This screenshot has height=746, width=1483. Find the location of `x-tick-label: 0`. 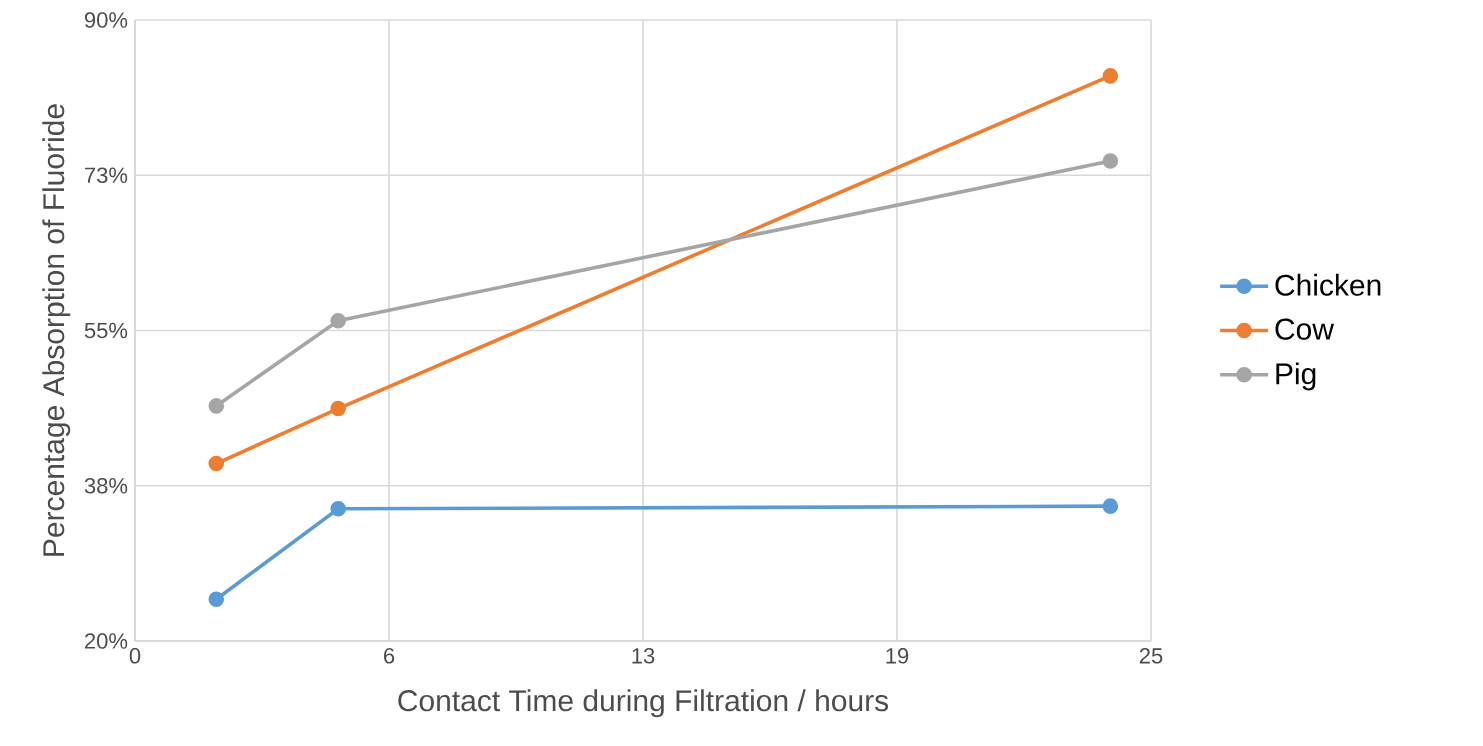

x-tick-label: 0 is located at coordinates (135, 656).